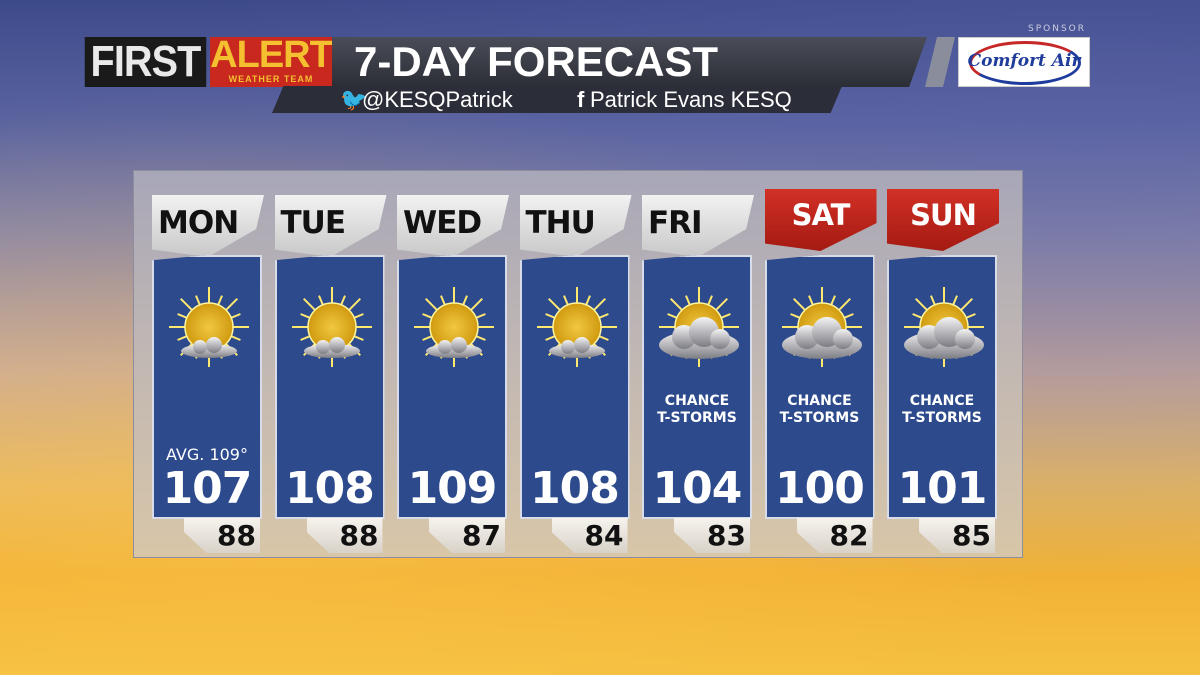  What do you see at coordinates (271, 55) in the screenshot?
I see `brand-alert: ALERT` at bounding box center [271, 55].